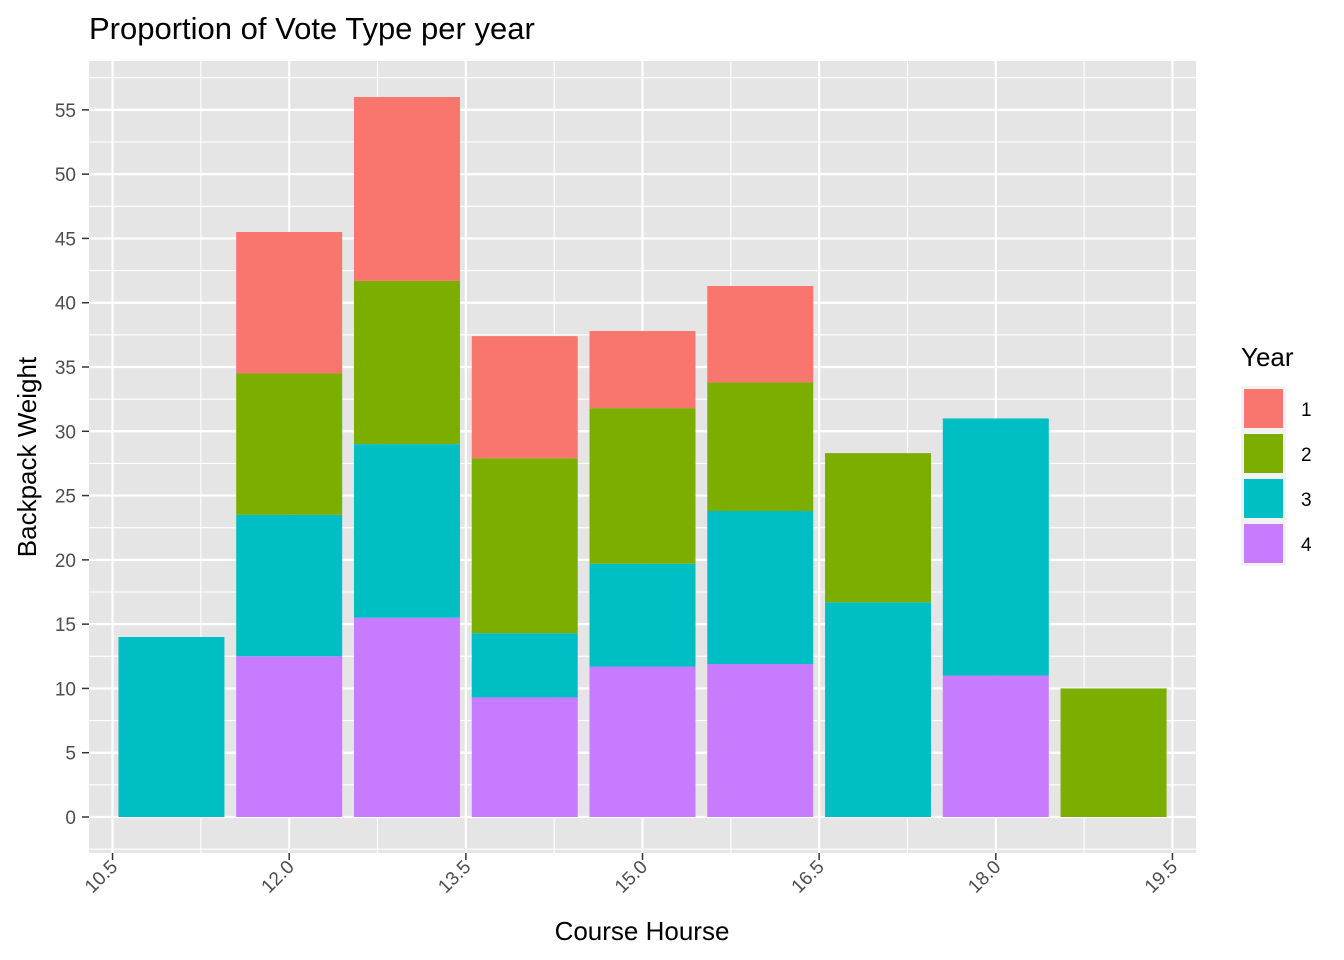 This screenshot has width=1344, height=960. Describe the element at coordinates (101, 877) in the screenshot. I see `x-tick-label: 10.5` at that location.